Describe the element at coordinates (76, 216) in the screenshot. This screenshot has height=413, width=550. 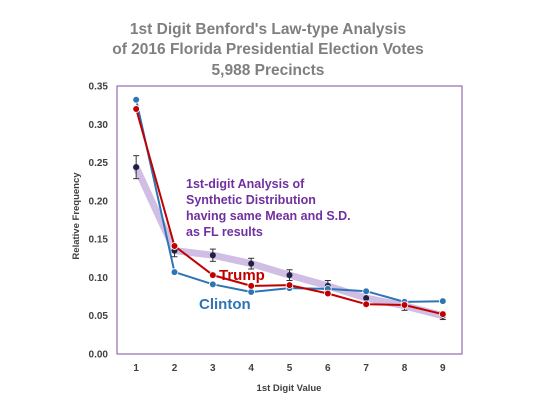
I see `y-axis-label: Relative Frequency` at that location.